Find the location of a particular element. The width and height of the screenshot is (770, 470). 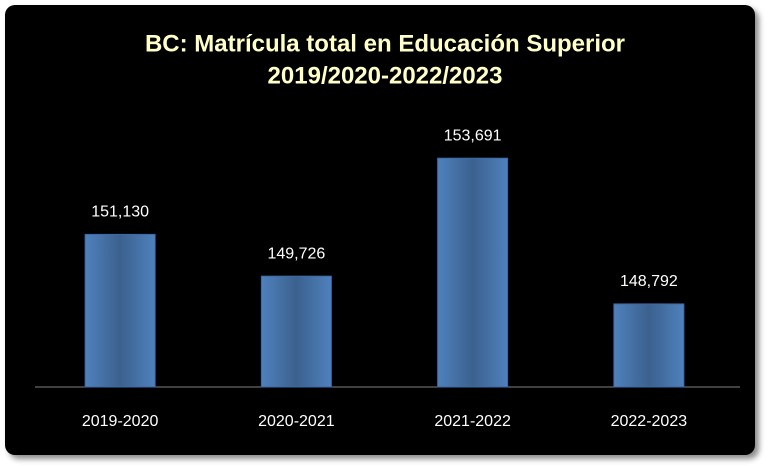

x-tick-label: 2019-2020 is located at coordinates (120, 421).